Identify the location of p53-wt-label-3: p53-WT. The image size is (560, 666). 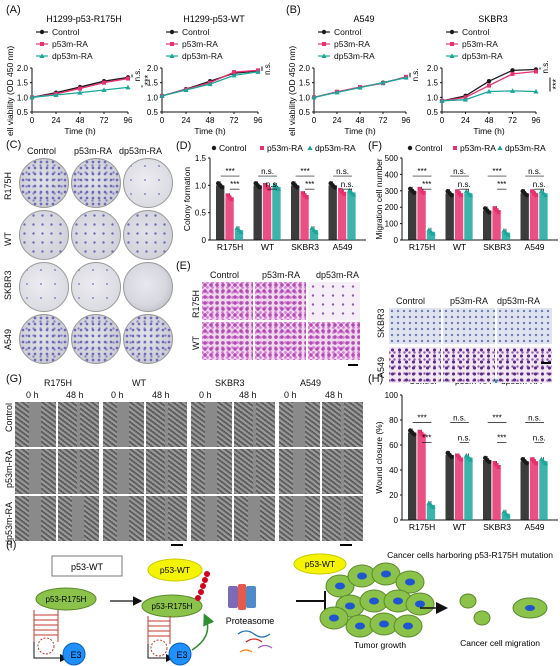
(320, 564).